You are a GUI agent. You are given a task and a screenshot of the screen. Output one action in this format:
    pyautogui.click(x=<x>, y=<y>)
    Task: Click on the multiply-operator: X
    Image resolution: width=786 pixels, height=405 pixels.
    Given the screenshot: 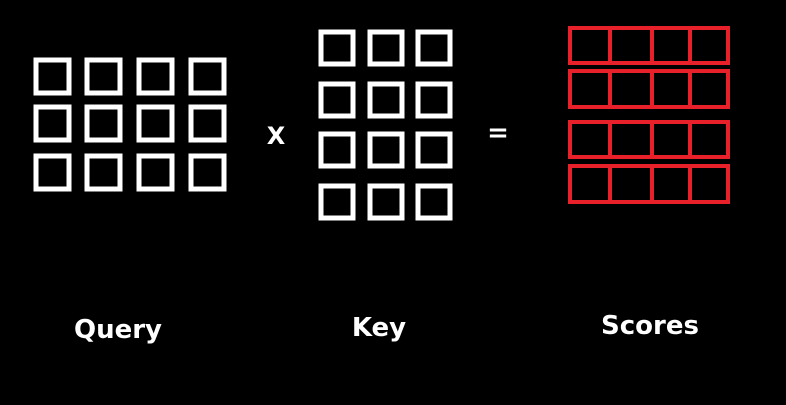 What is the action you would take?
    pyautogui.click(x=276, y=136)
    